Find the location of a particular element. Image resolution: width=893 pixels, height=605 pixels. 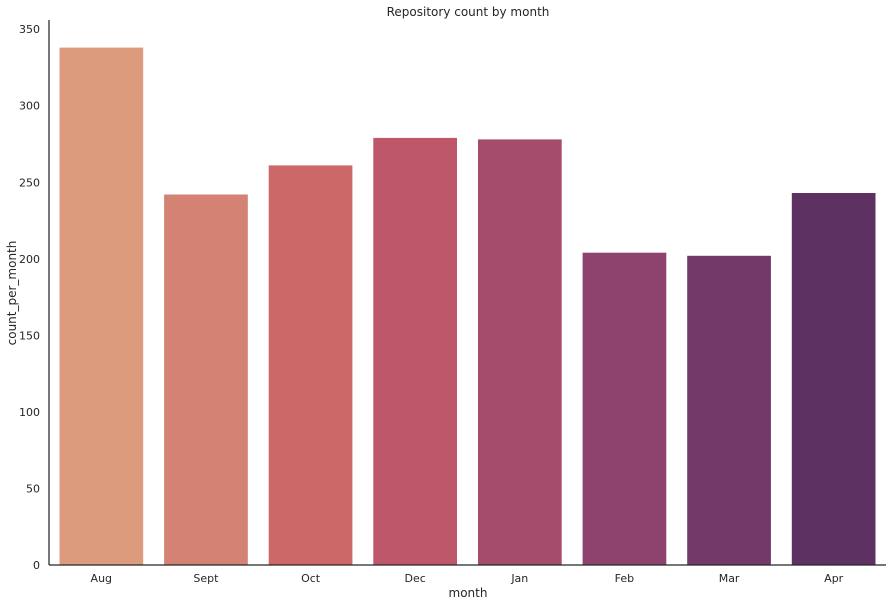

bar-jan is located at coordinates (520, 352).